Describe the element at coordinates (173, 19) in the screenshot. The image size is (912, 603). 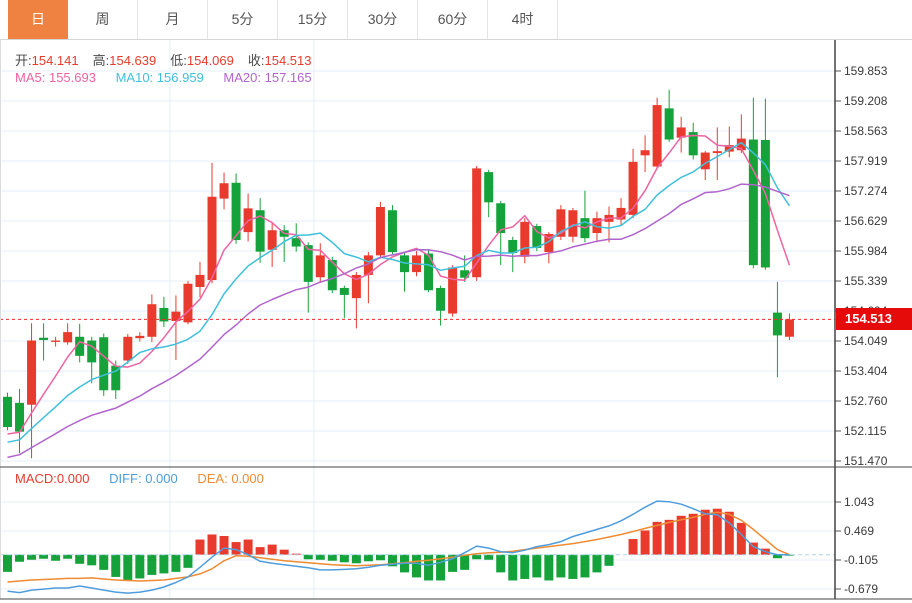
I see `tab-month: 月` at that location.